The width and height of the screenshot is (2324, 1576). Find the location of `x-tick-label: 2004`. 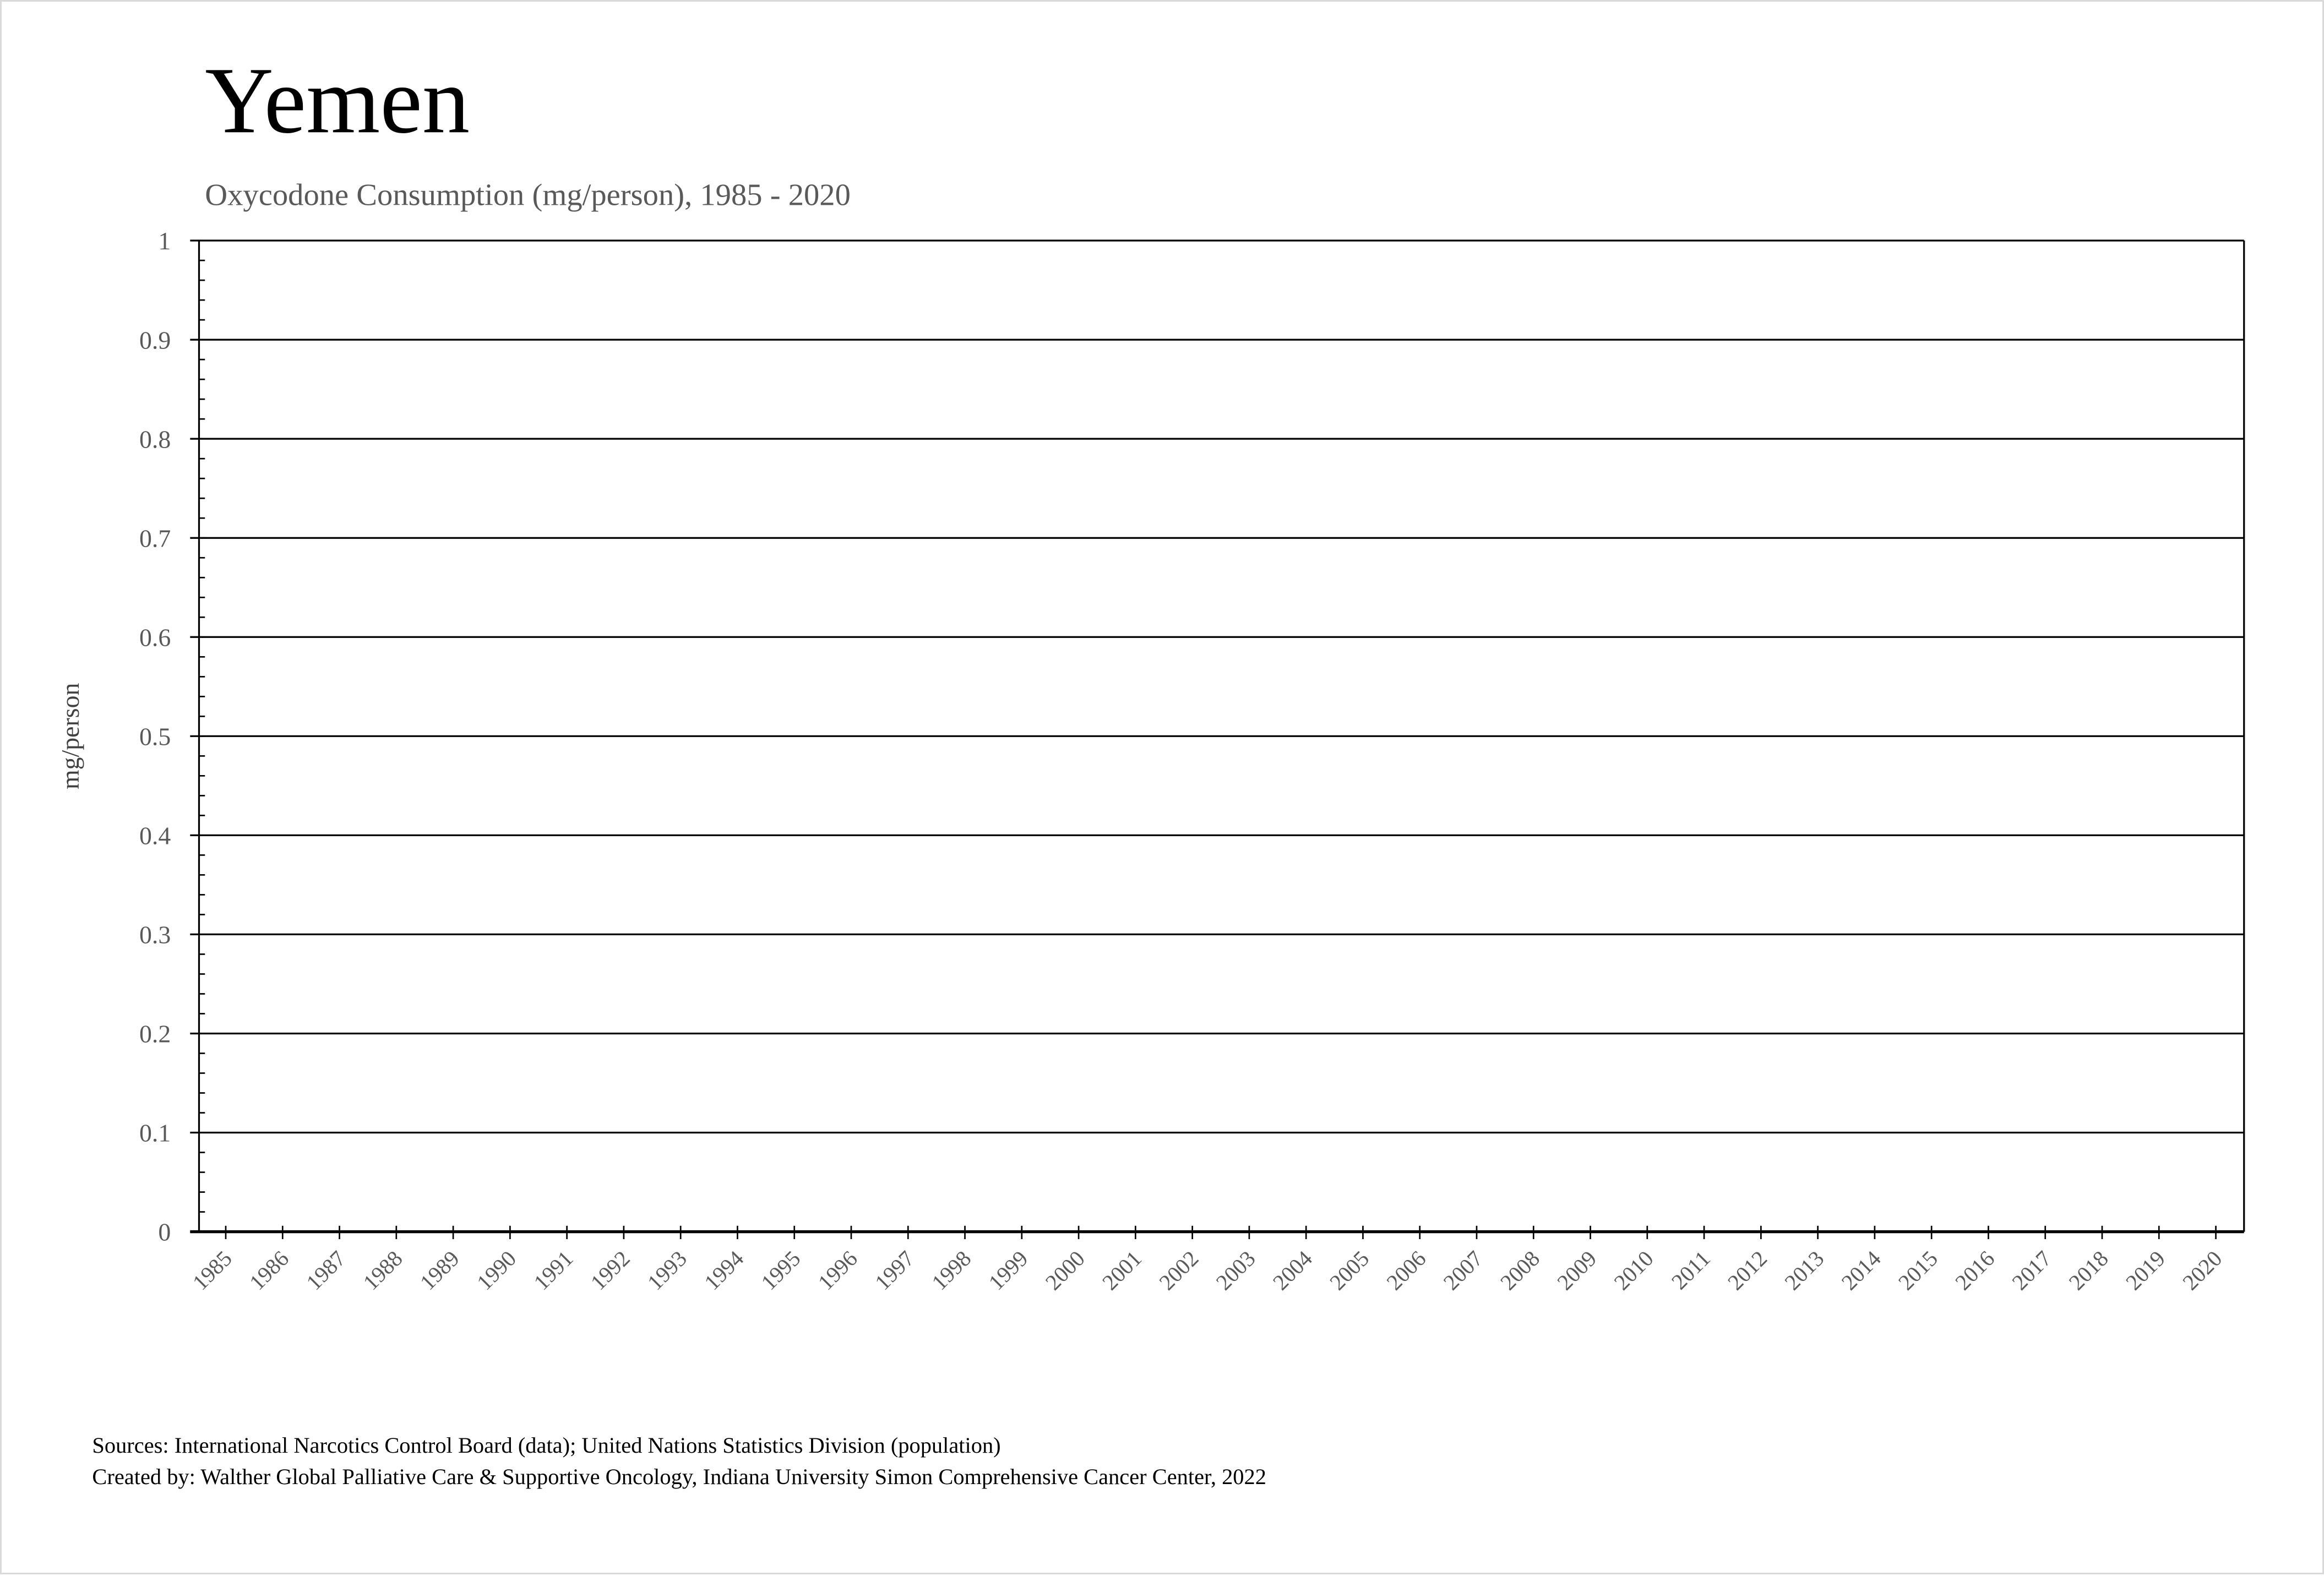

x-tick-label: 2004 is located at coordinates (1292, 1270).